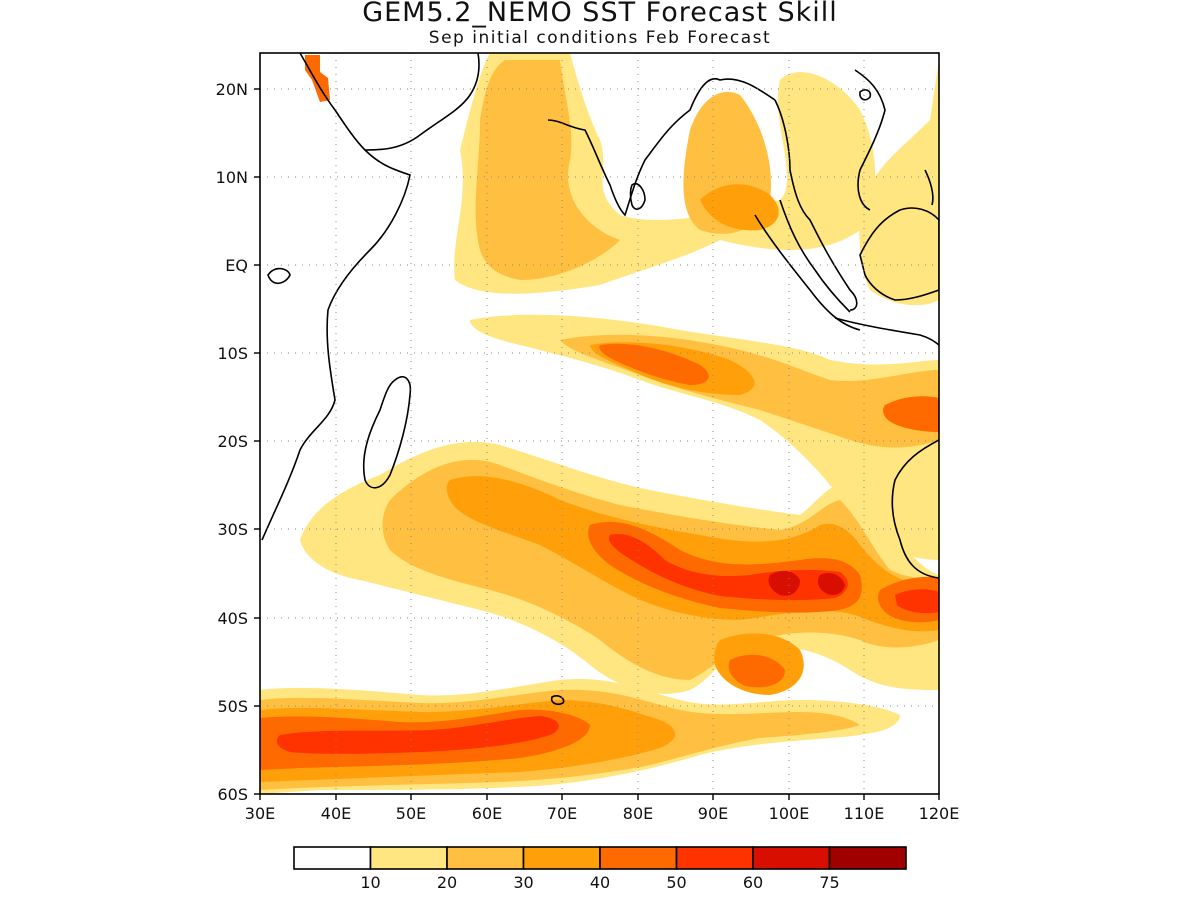  Describe the element at coordinates (713, 813) in the screenshot. I see `lon-label-90e: 90E` at that location.